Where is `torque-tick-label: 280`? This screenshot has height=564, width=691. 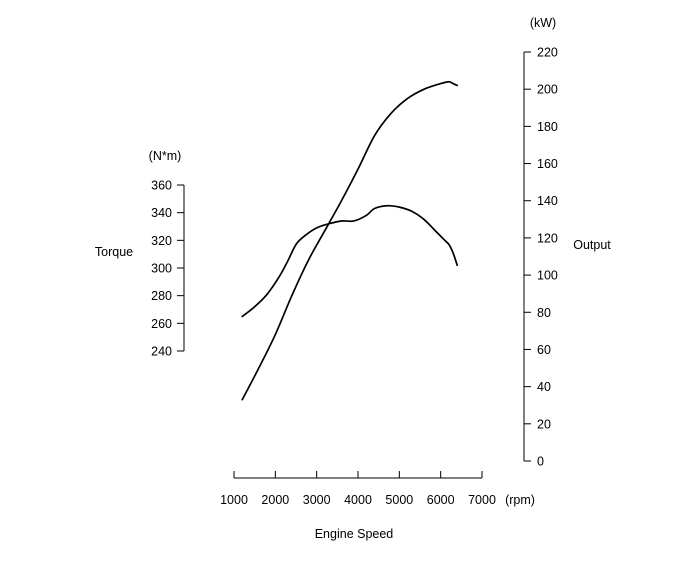 torque-tick-label: 280 is located at coordinates (161, 296).